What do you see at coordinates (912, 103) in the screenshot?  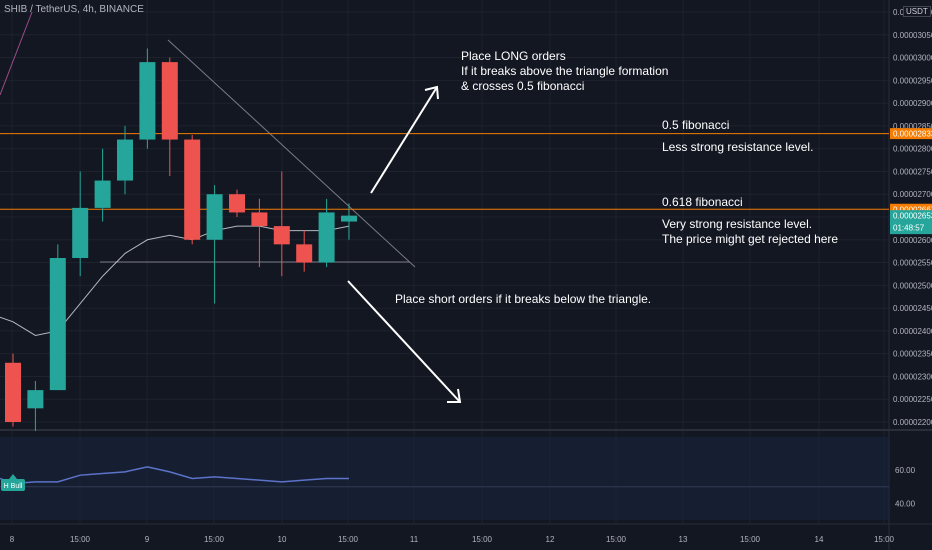 I see `price-tick-label: 0.00002900` at bounding box center [912, 103].